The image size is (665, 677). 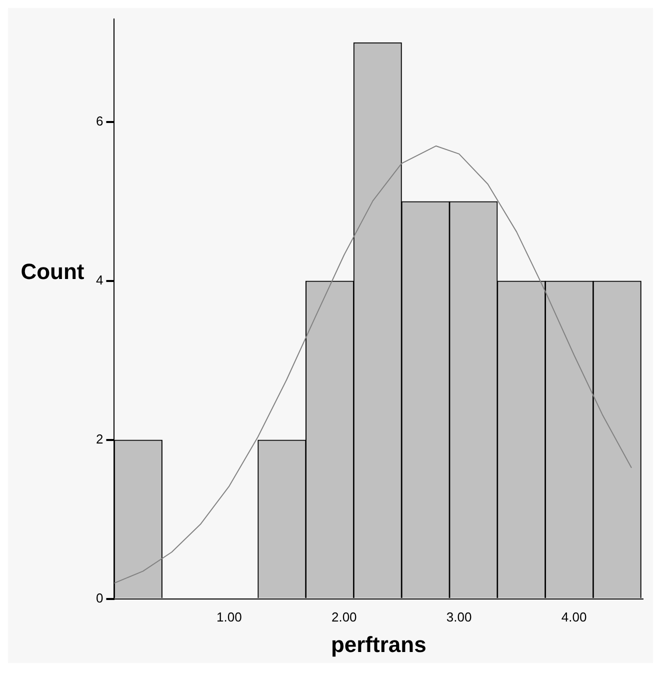 What do you see at coordinates (574, 616) in the screenshot?
I see `x-tick-label: 4.00` at bounding box center [574, 616].